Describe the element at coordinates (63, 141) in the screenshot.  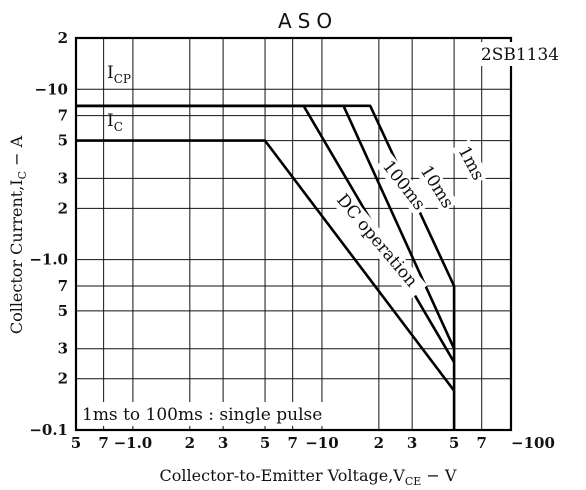
I see `y-tick-label-3: 5` at that location.